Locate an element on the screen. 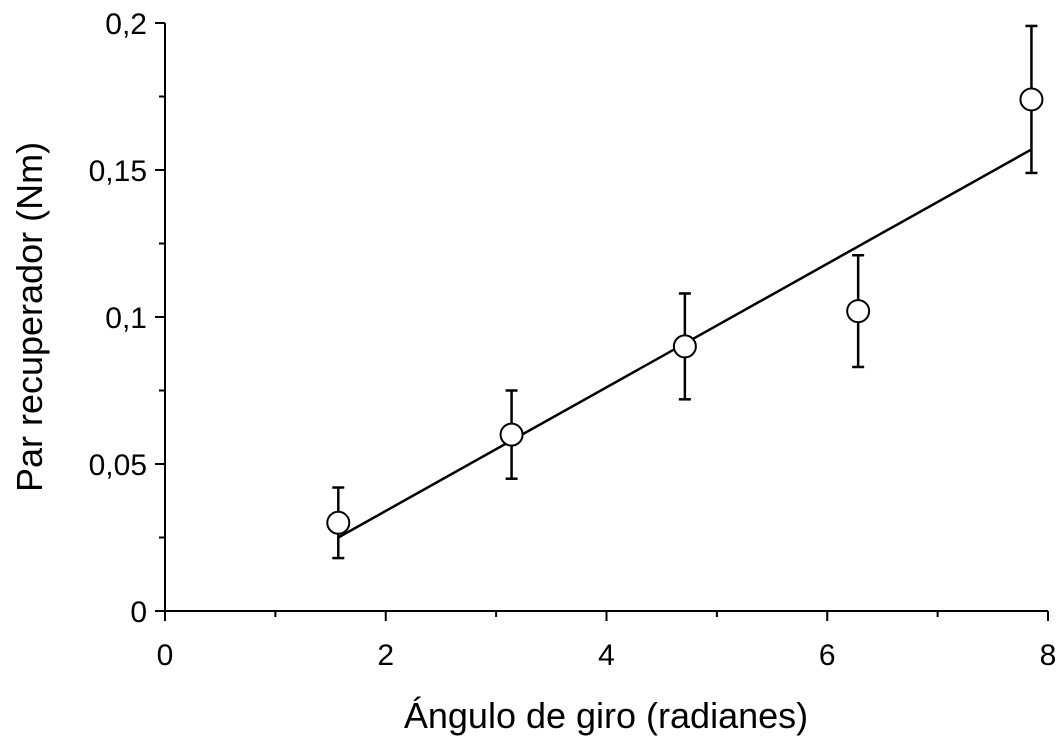 The width and height of the screenshot is (1061, 737). y-axis-title: Par recuperador (Nm) is located at coordinates (29, 317).